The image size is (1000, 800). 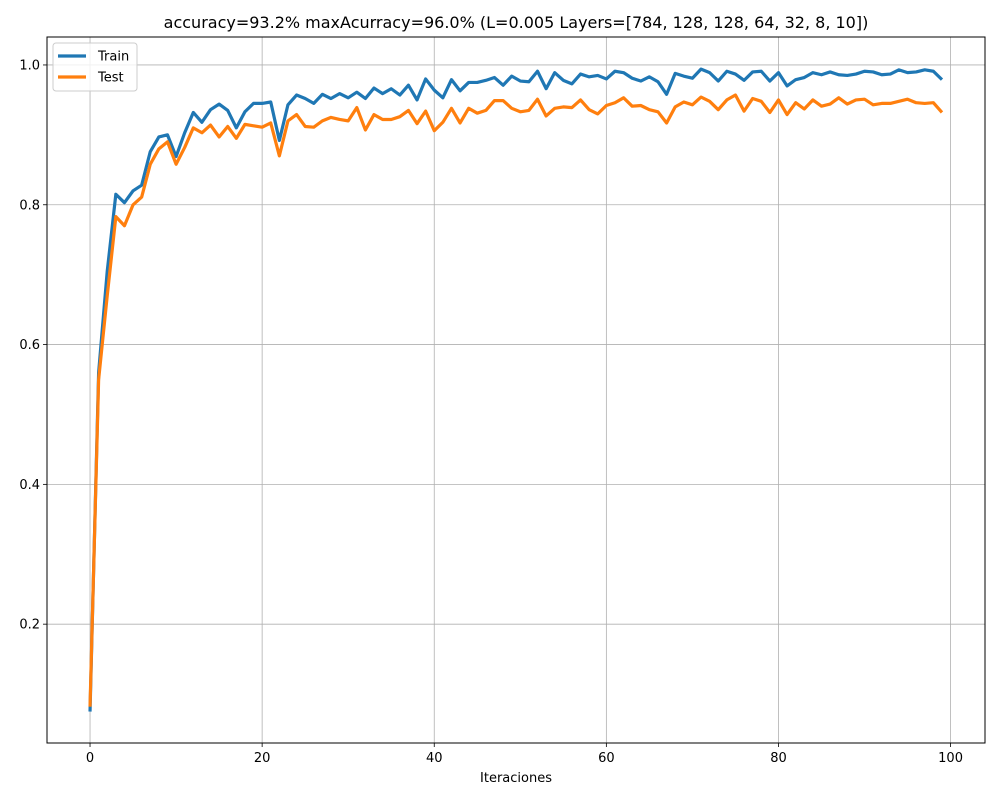 I want to click on x-tick-label: 40, so click(x=434, y=758).